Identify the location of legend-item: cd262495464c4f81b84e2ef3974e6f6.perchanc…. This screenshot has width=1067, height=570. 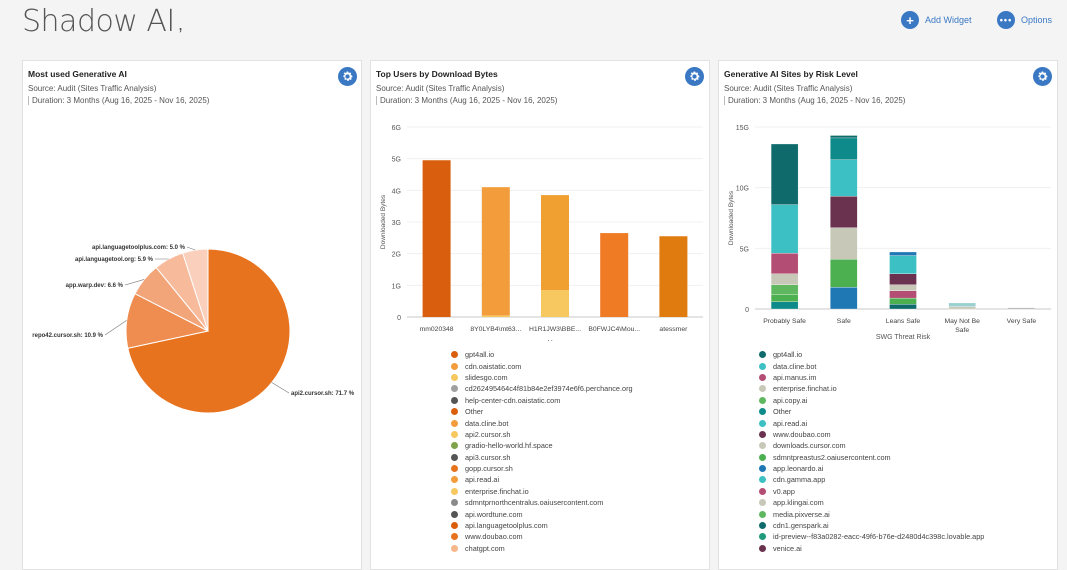
(542, 388).